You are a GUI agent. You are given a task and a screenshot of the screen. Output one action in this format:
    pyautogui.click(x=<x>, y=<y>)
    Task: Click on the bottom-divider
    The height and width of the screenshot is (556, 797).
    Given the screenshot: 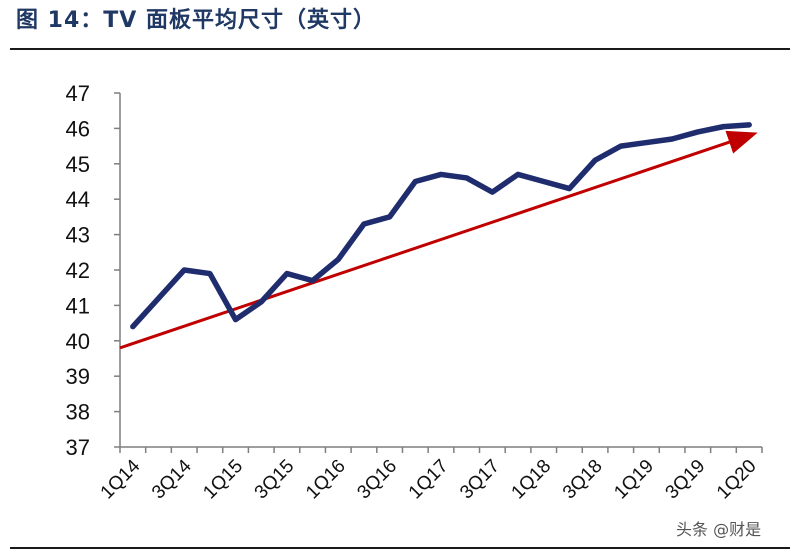 What is the action you would take?
    pyautogui.click(x=400, y=548)
    